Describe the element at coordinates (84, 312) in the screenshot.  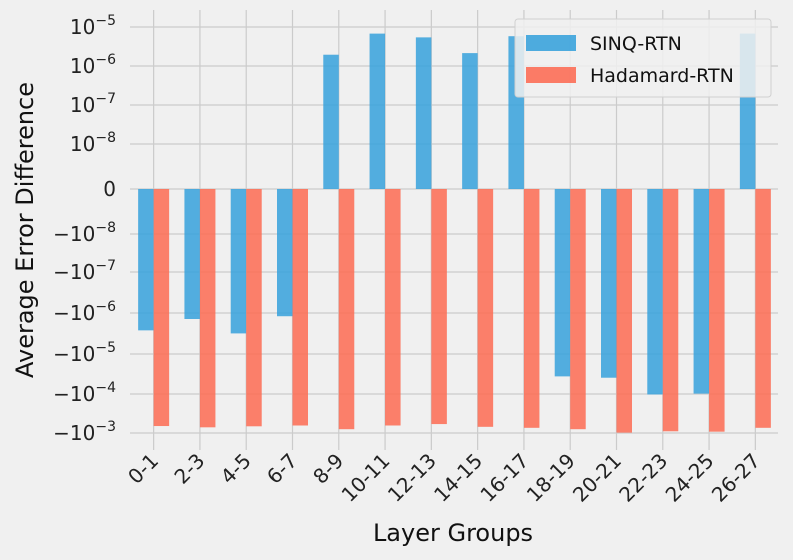
I see `y-tick-label-7: −10−6` at that location.